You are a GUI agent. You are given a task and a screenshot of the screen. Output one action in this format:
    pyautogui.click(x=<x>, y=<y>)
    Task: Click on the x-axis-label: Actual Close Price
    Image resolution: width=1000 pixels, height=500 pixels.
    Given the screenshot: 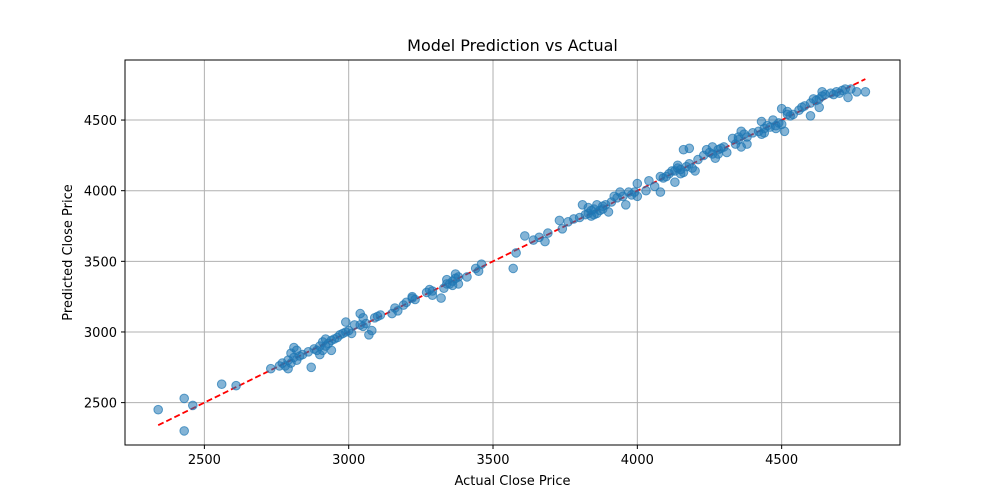 What is the action you would take?
    pyautogui.click(x=512, y=481)
    